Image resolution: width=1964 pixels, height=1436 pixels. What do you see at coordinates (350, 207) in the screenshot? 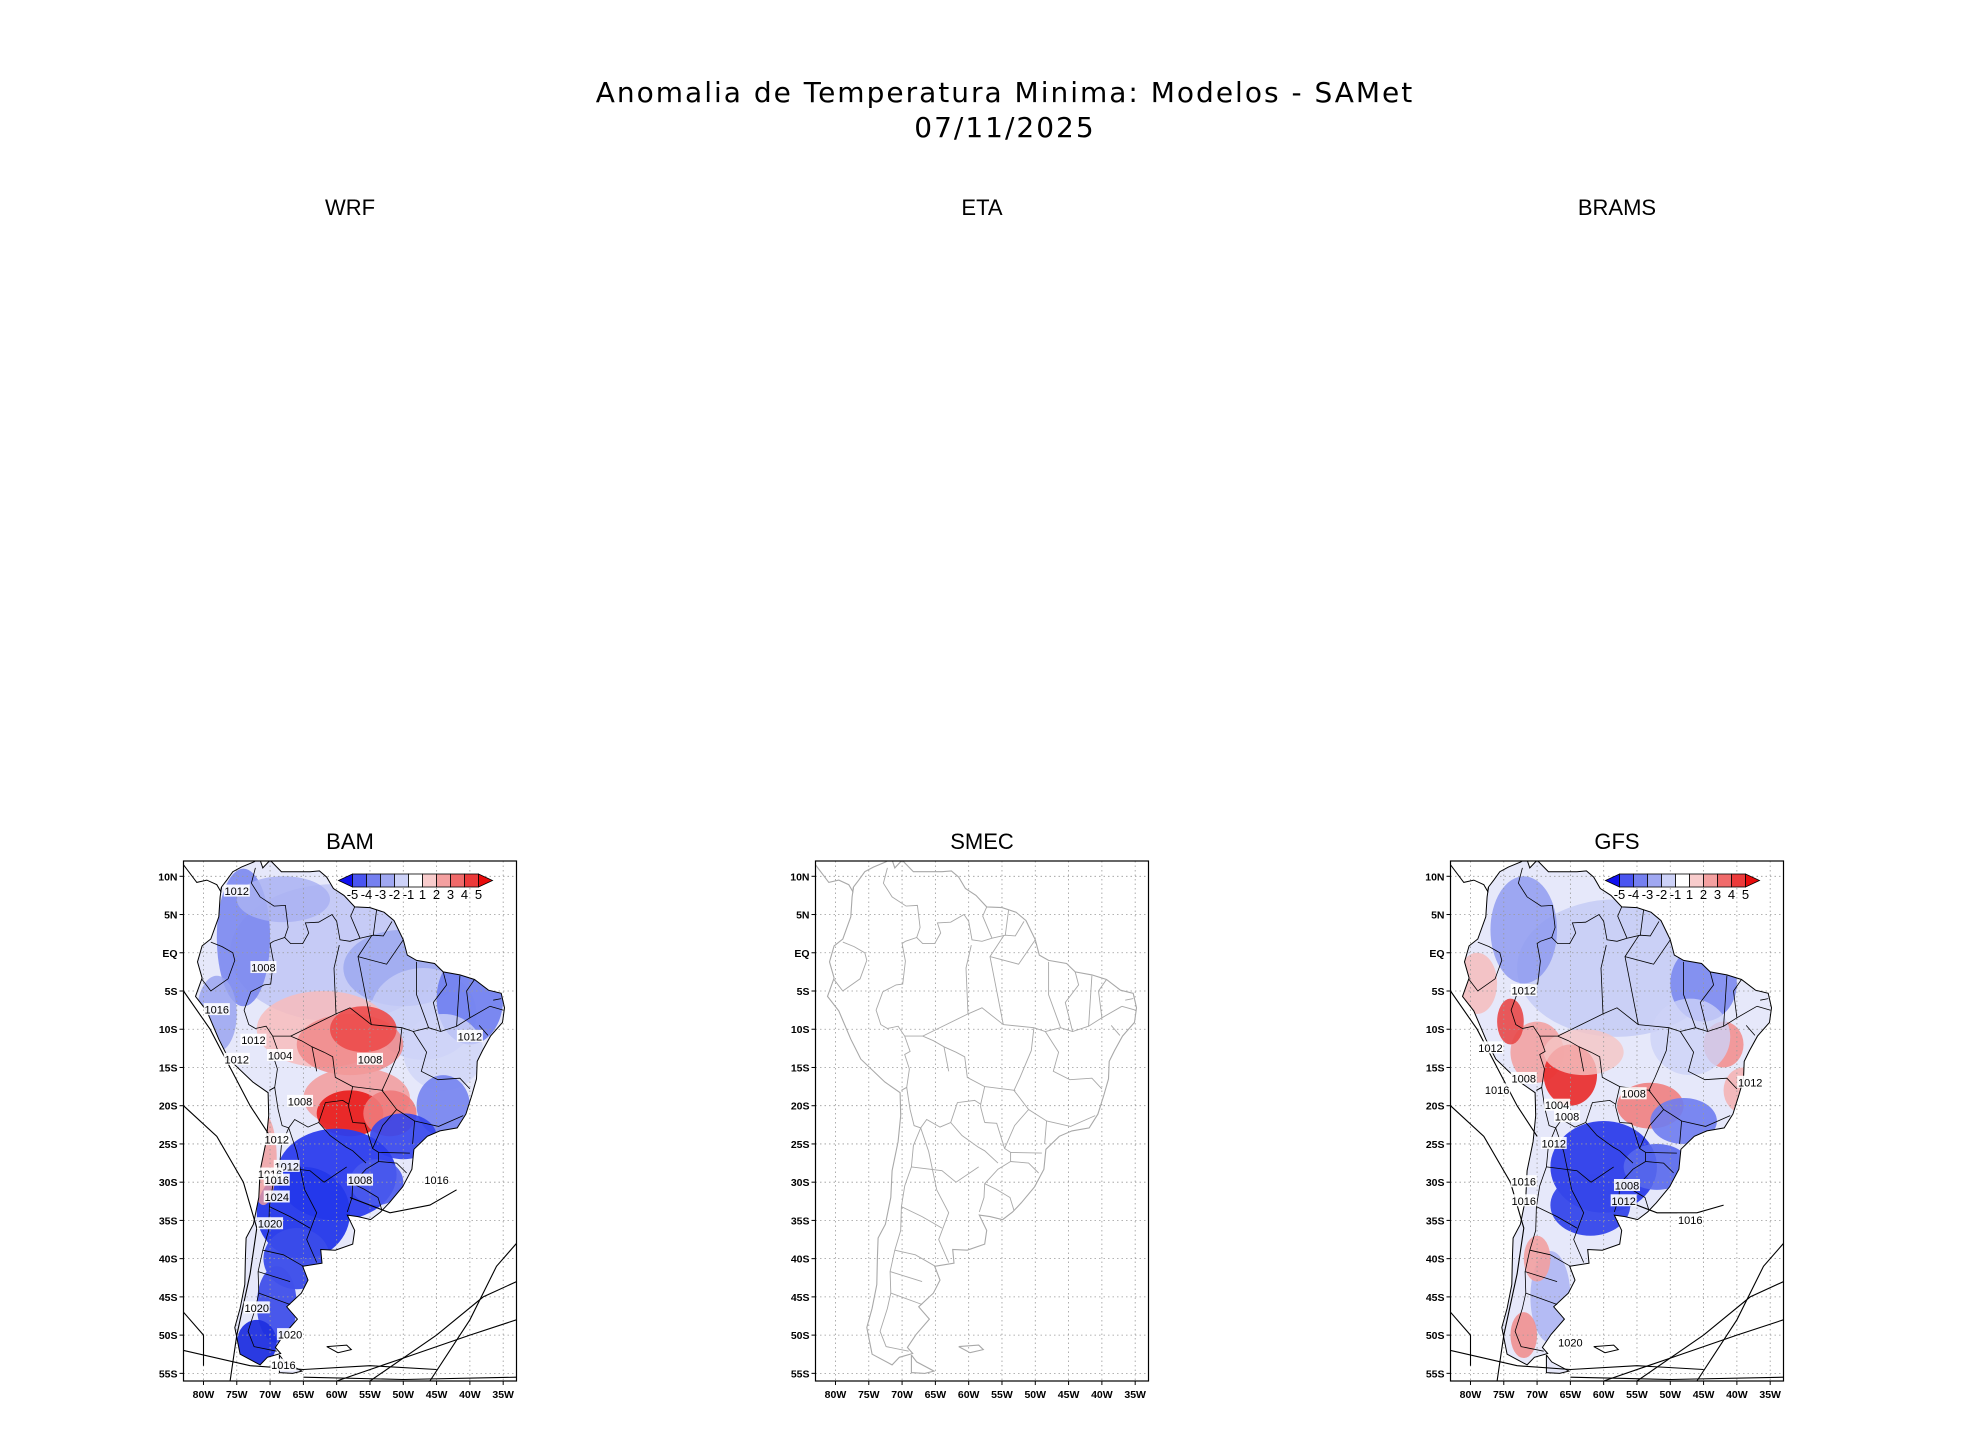
I see `panel-wrf: WRF` at bounding box center [350, 207].